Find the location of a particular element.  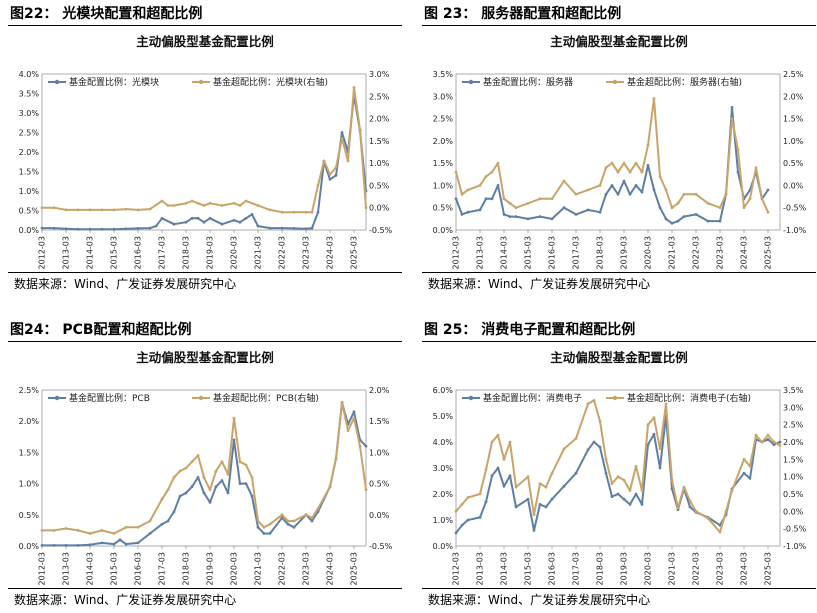

y-right-tick-label: -0.5% is located at coordinates (795, 529).